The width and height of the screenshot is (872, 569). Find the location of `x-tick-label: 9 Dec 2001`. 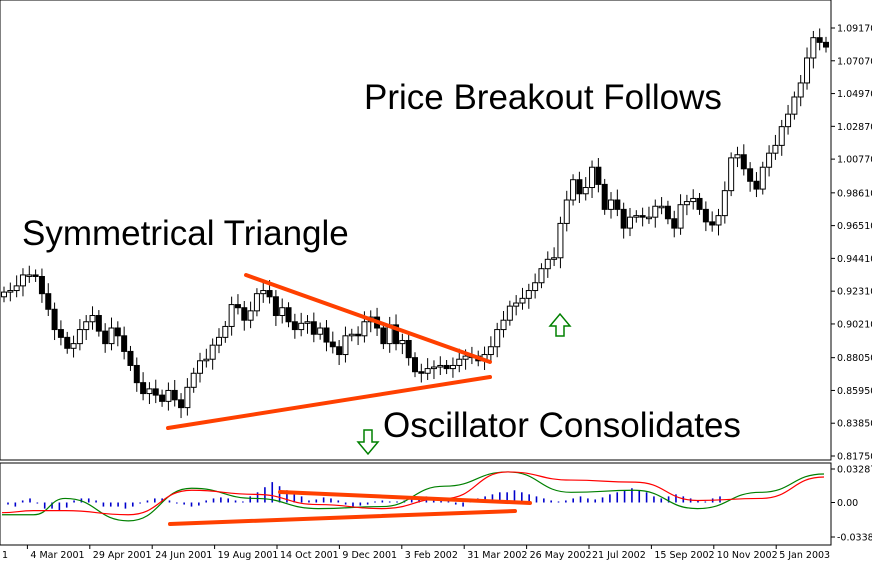

x-tick-label: 9 Dec 2001 is located at coordinates (369, 555).